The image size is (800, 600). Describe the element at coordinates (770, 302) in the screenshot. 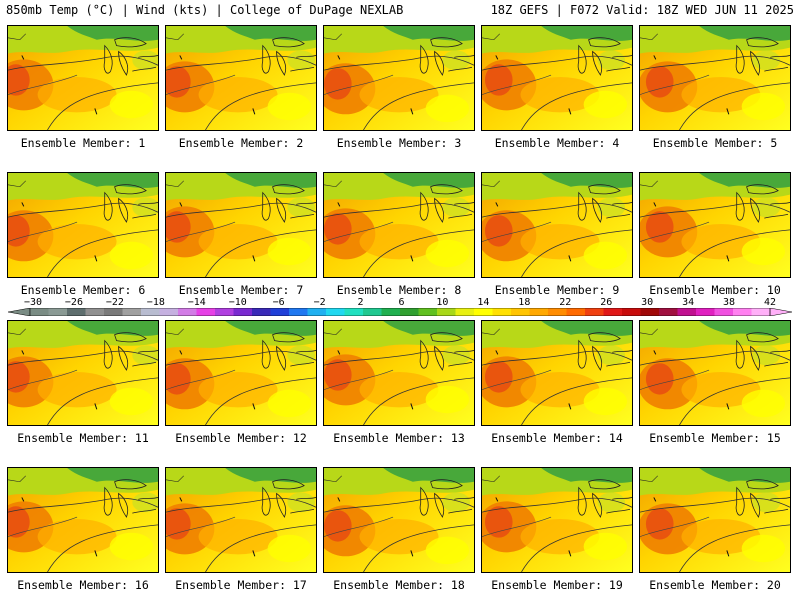

I see `colorbar-tick-label: 42` at that location.